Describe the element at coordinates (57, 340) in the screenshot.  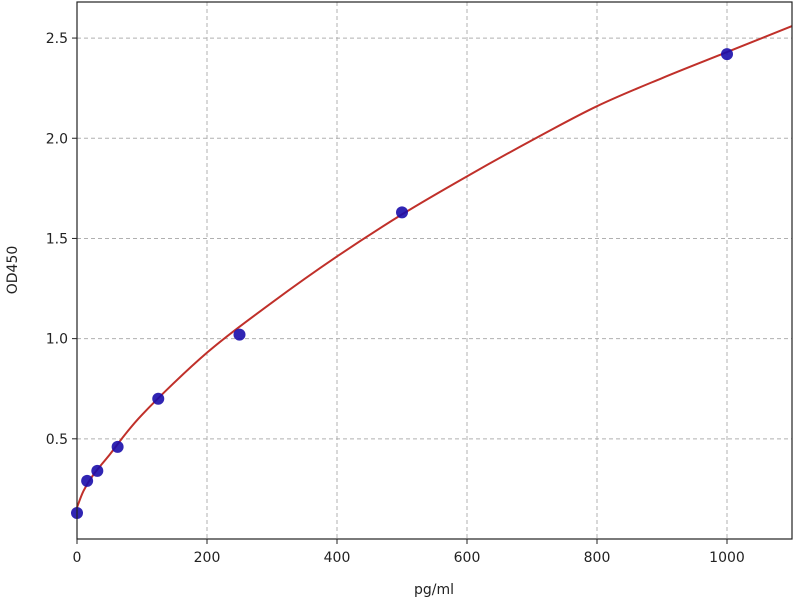
I see `y-tick-label: 1.0` at that location.